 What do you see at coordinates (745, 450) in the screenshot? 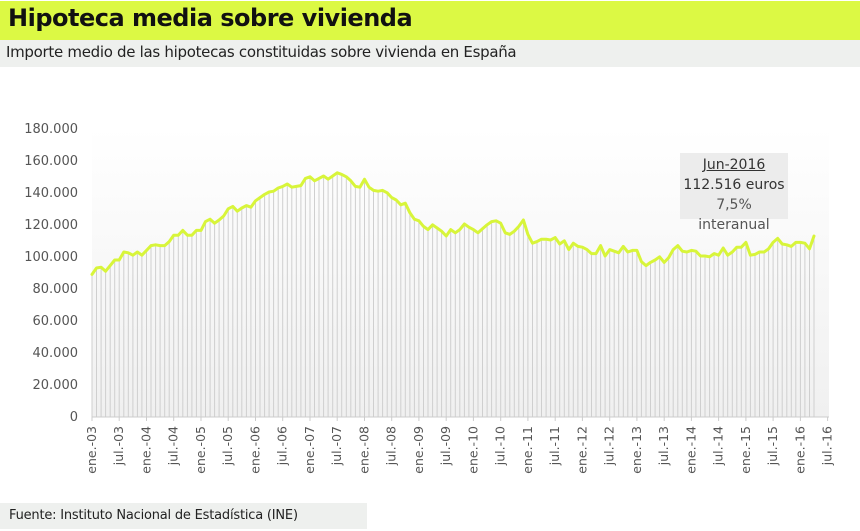
I see `x-tick-label: ene.-15` at bounding box center [745, 450].